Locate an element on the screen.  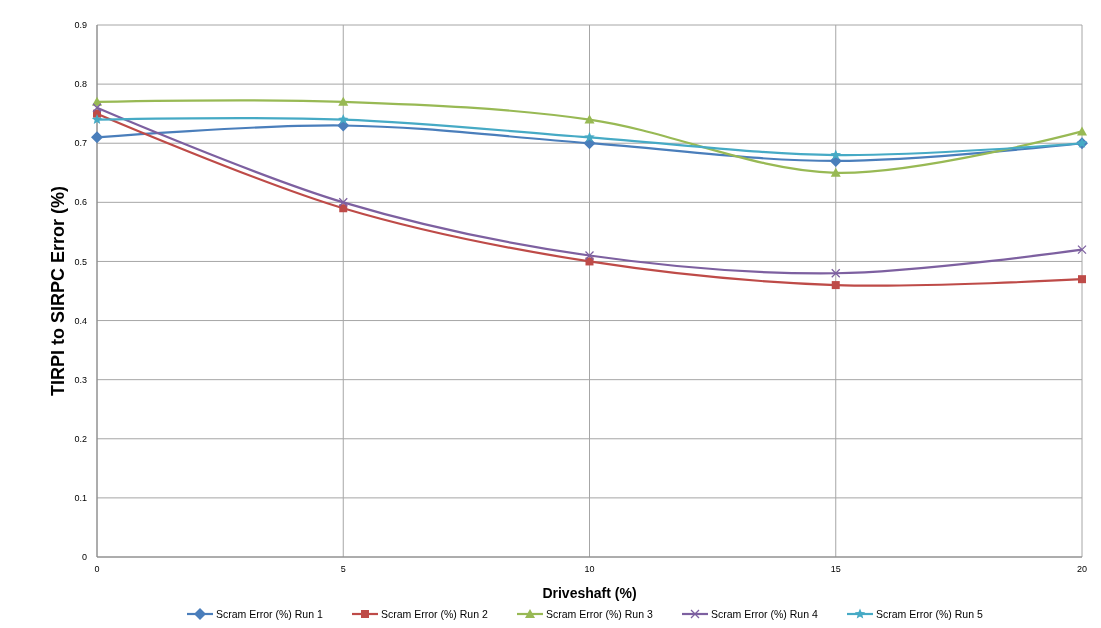
x-tick-label: 0 is located at coordinates (97, 569).